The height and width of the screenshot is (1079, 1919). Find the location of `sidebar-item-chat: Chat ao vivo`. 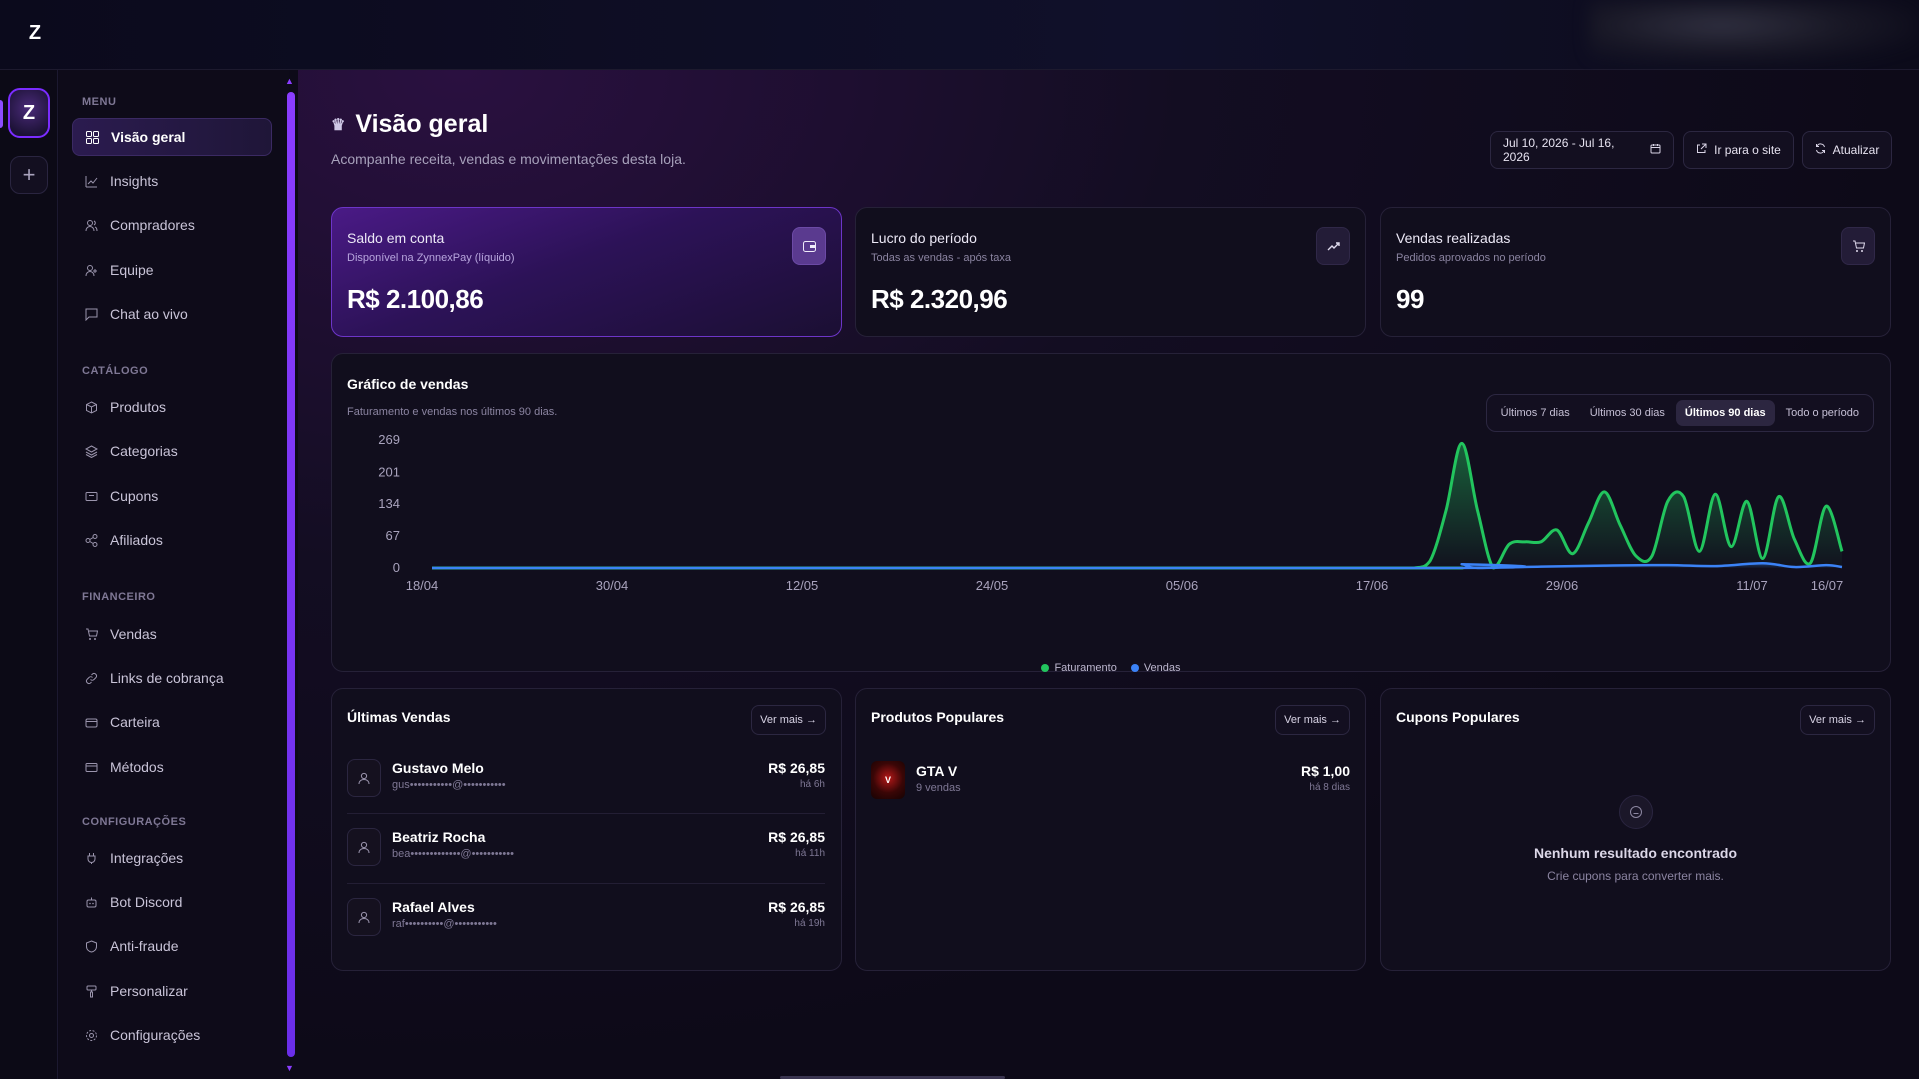

sidebar-item-chat: Chat ao vivo is located at coordinates (172, 314).